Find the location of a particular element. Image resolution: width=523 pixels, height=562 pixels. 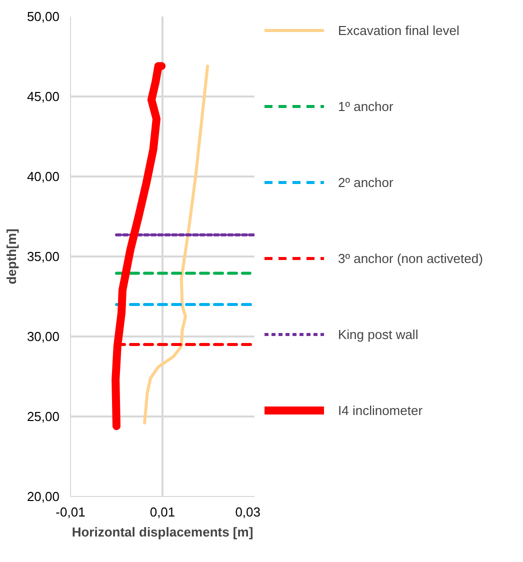

y-axis-title: depth[m] is located at coordinates (11, 256).